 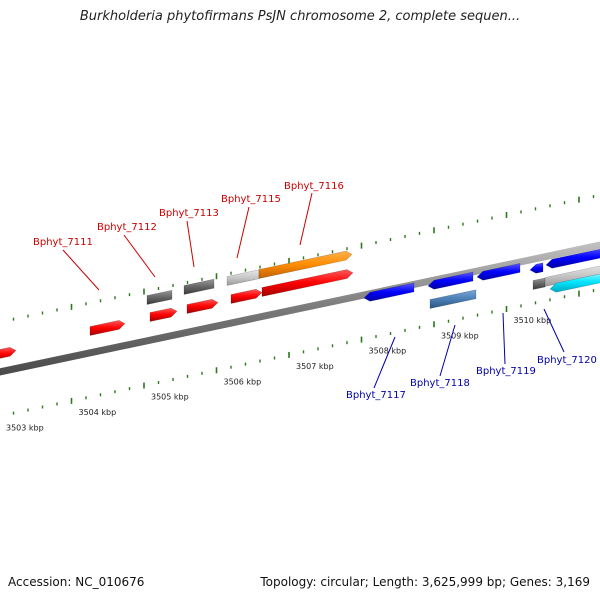 What do you see at coordinates (251, 199) in the screenshot?
I see `gene-label-bphyt-7115: Bphyt_7115` at bounding box center [251, 199].